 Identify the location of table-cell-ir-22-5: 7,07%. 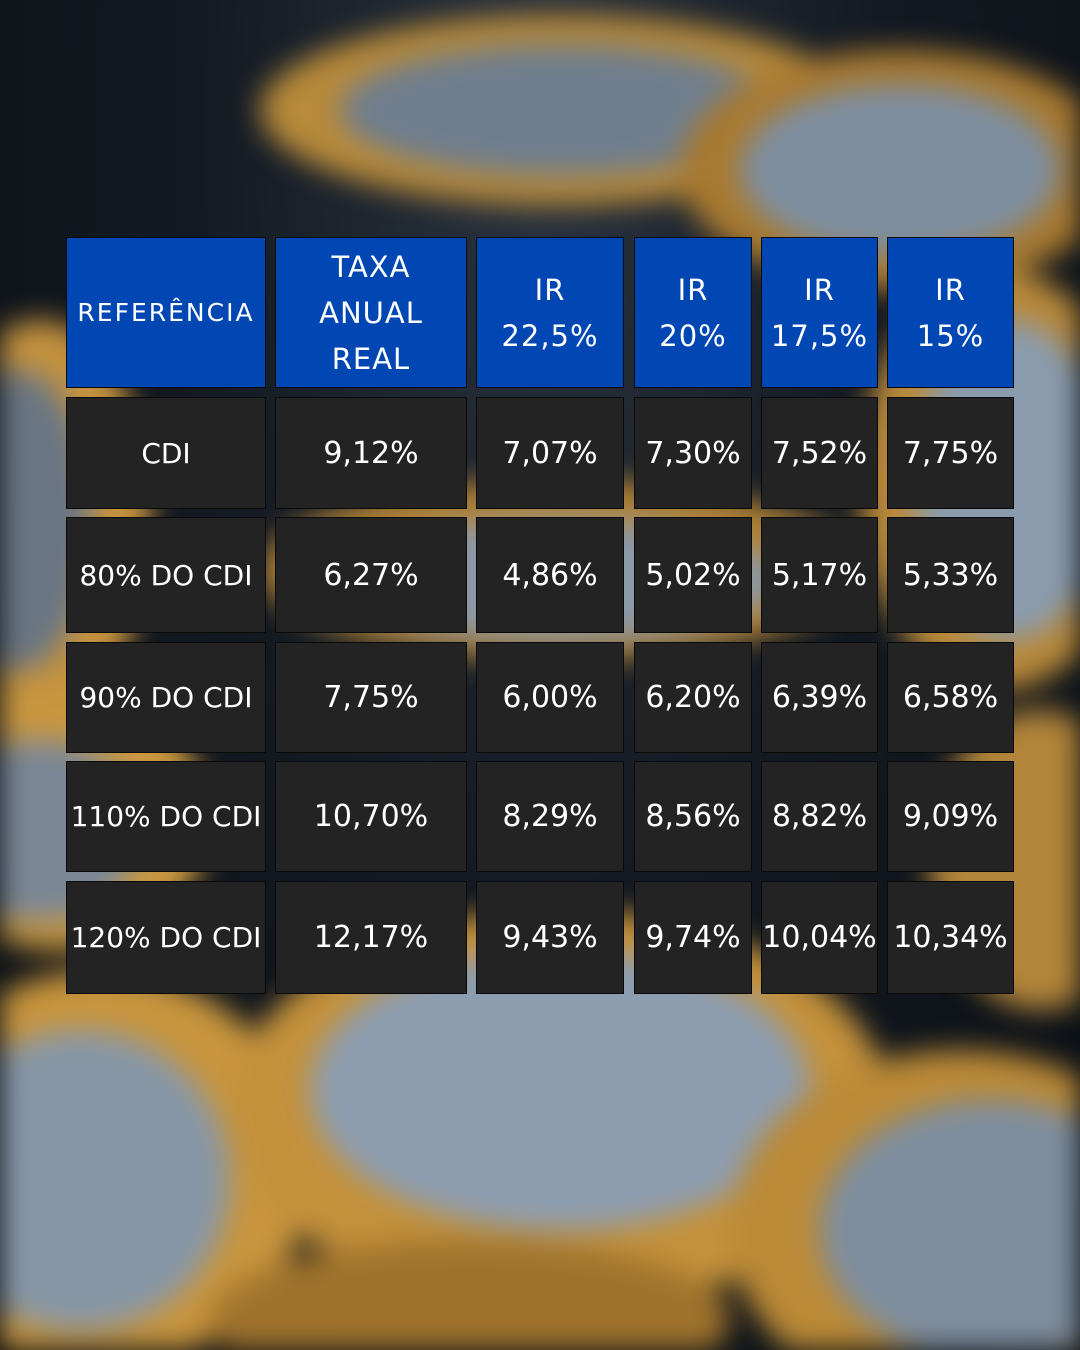
(550, 453).